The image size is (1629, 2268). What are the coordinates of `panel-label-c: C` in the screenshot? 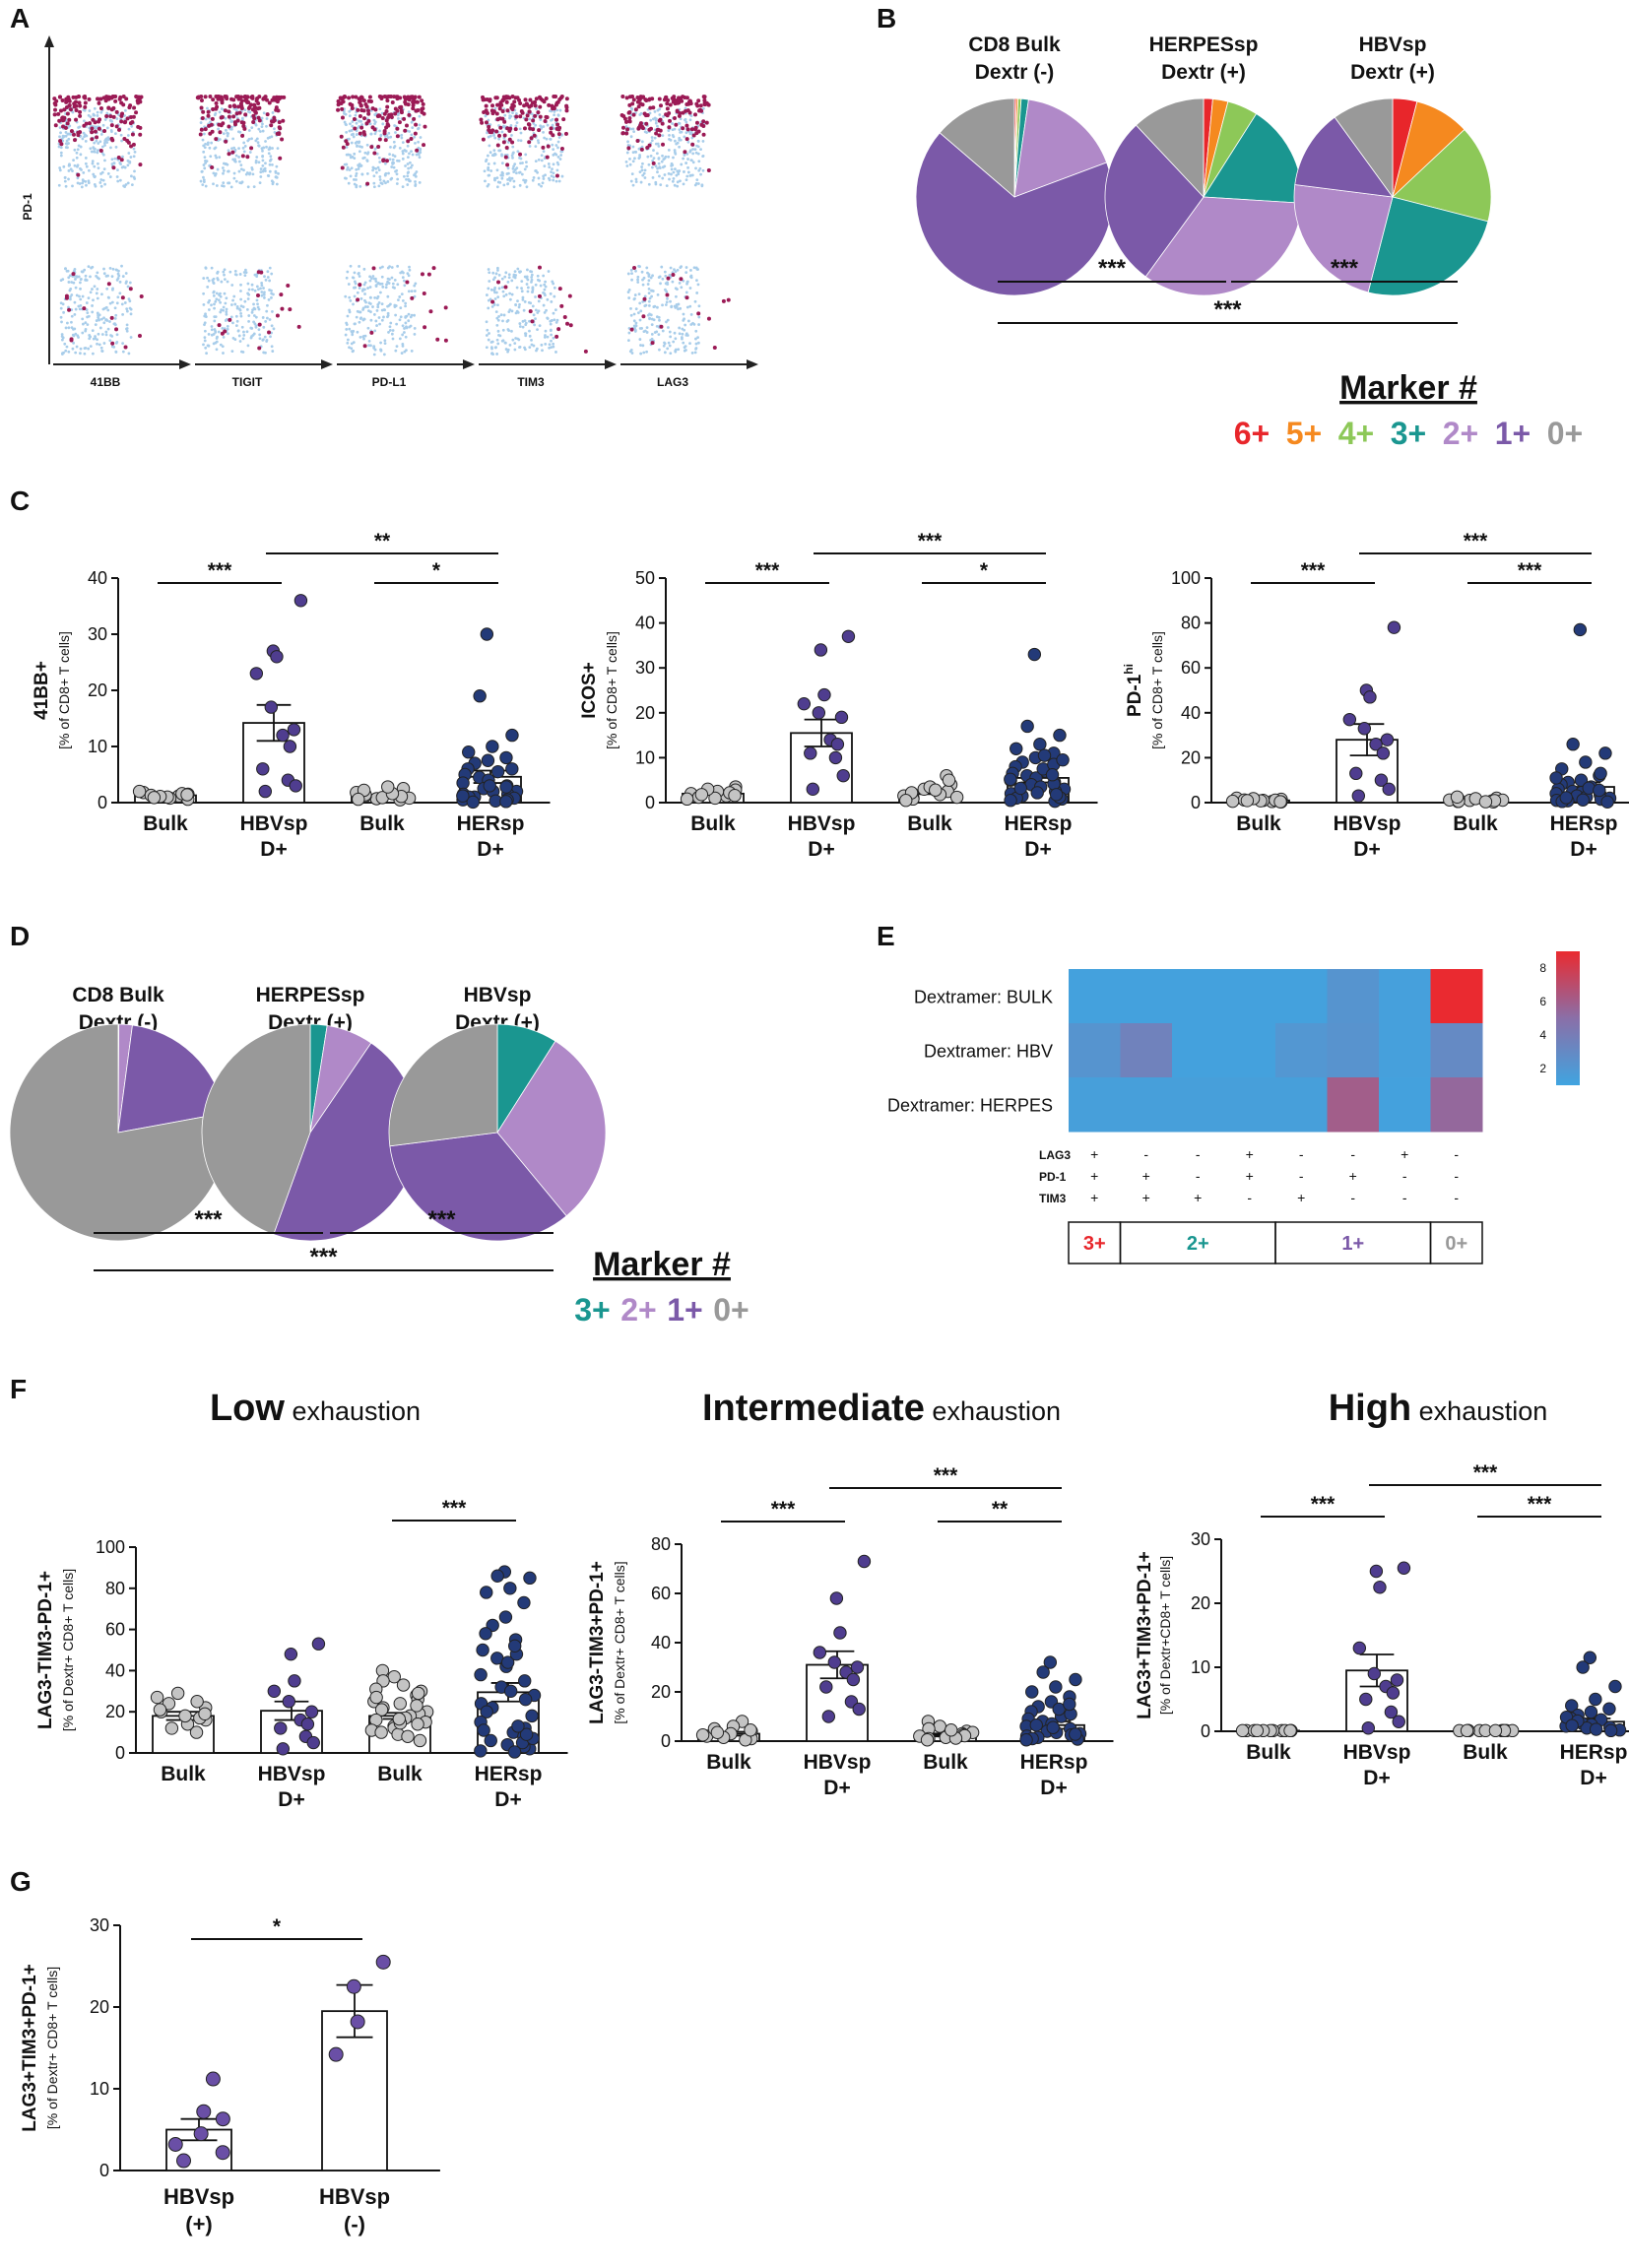 It's located at (20, 501).